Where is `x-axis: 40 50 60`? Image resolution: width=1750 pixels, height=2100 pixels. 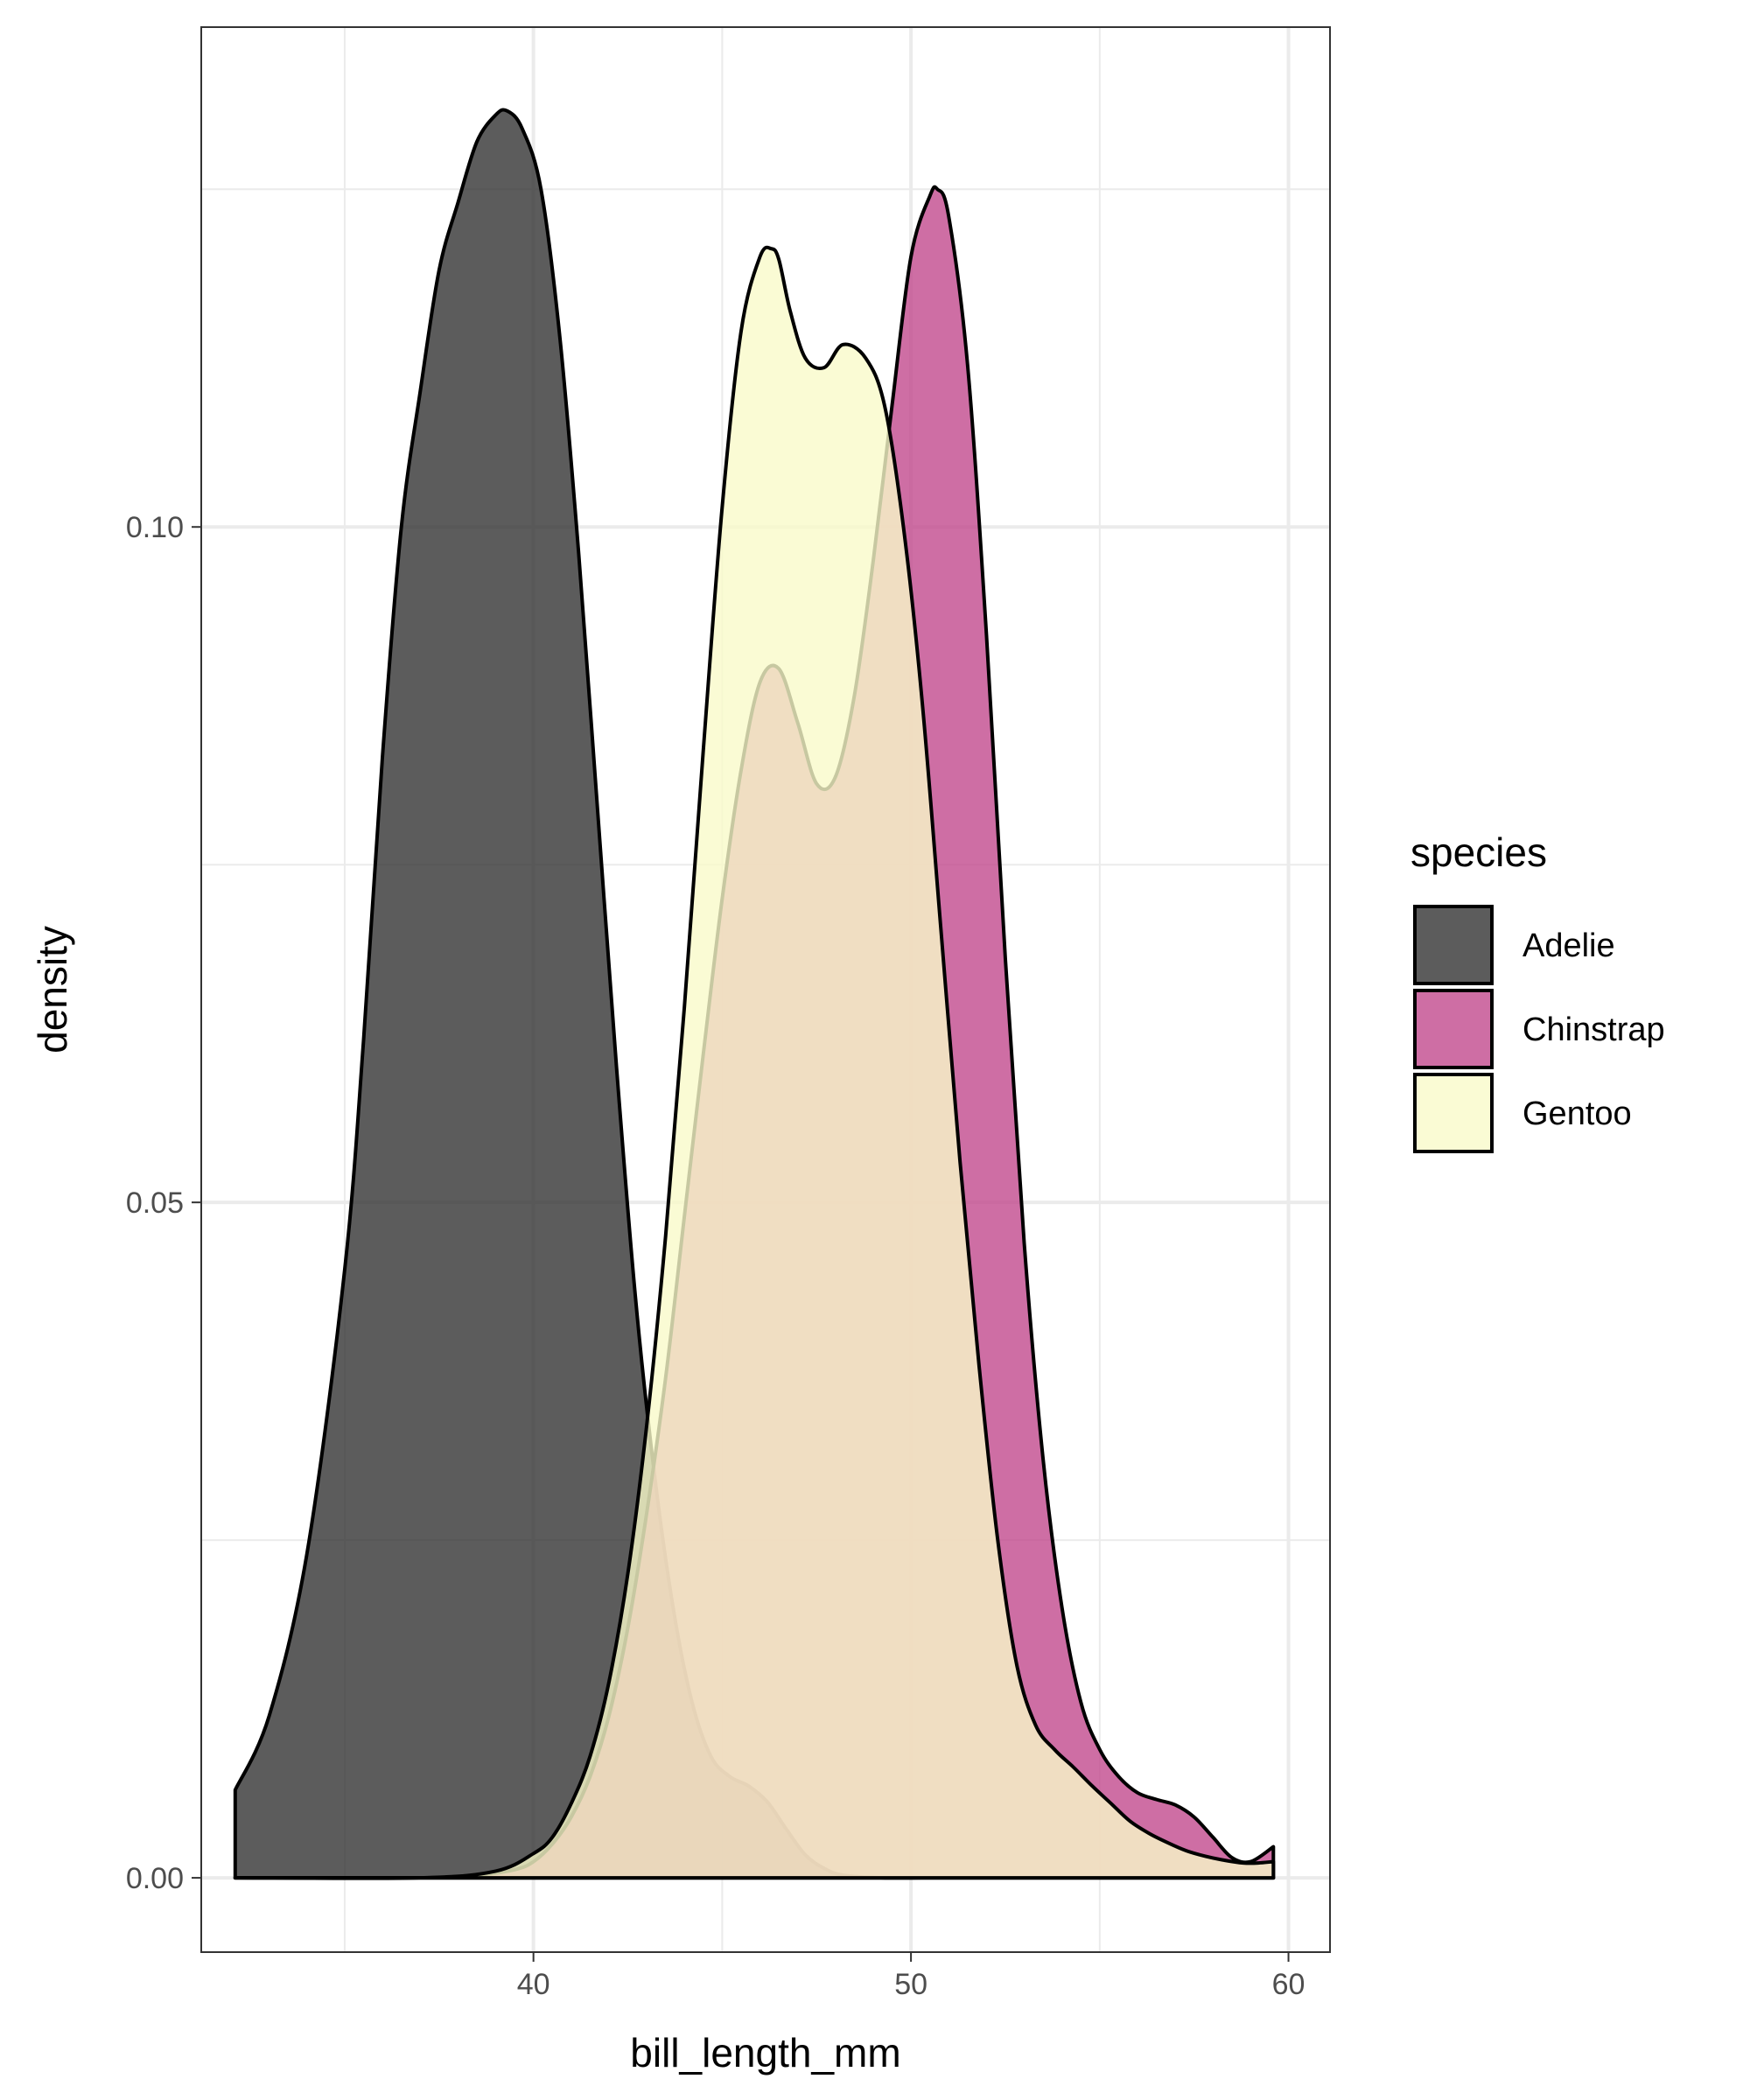 x-axis: 40 50 60 is located at coordinates (911, 1976).